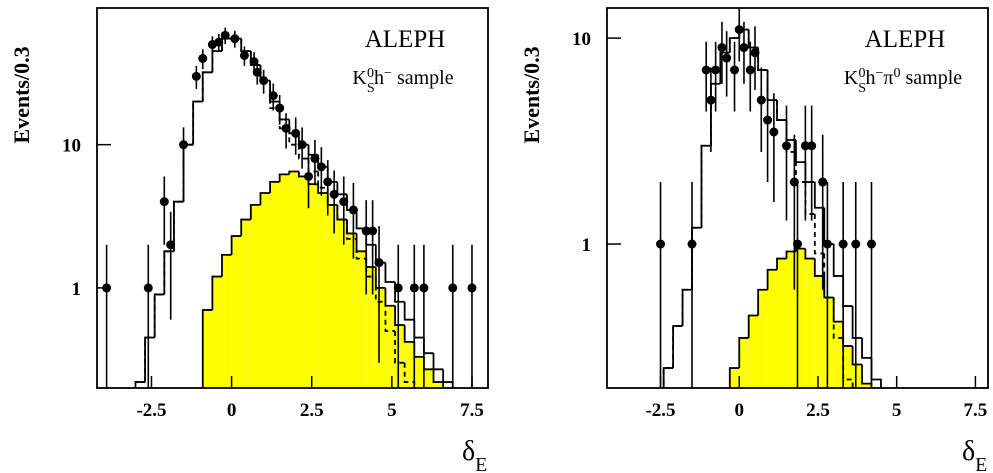 The height and width of the screenshot is (473, 993). Describe the element at coordinates (370, 73) in the screenshot. I see `label-part: 0` at that location.